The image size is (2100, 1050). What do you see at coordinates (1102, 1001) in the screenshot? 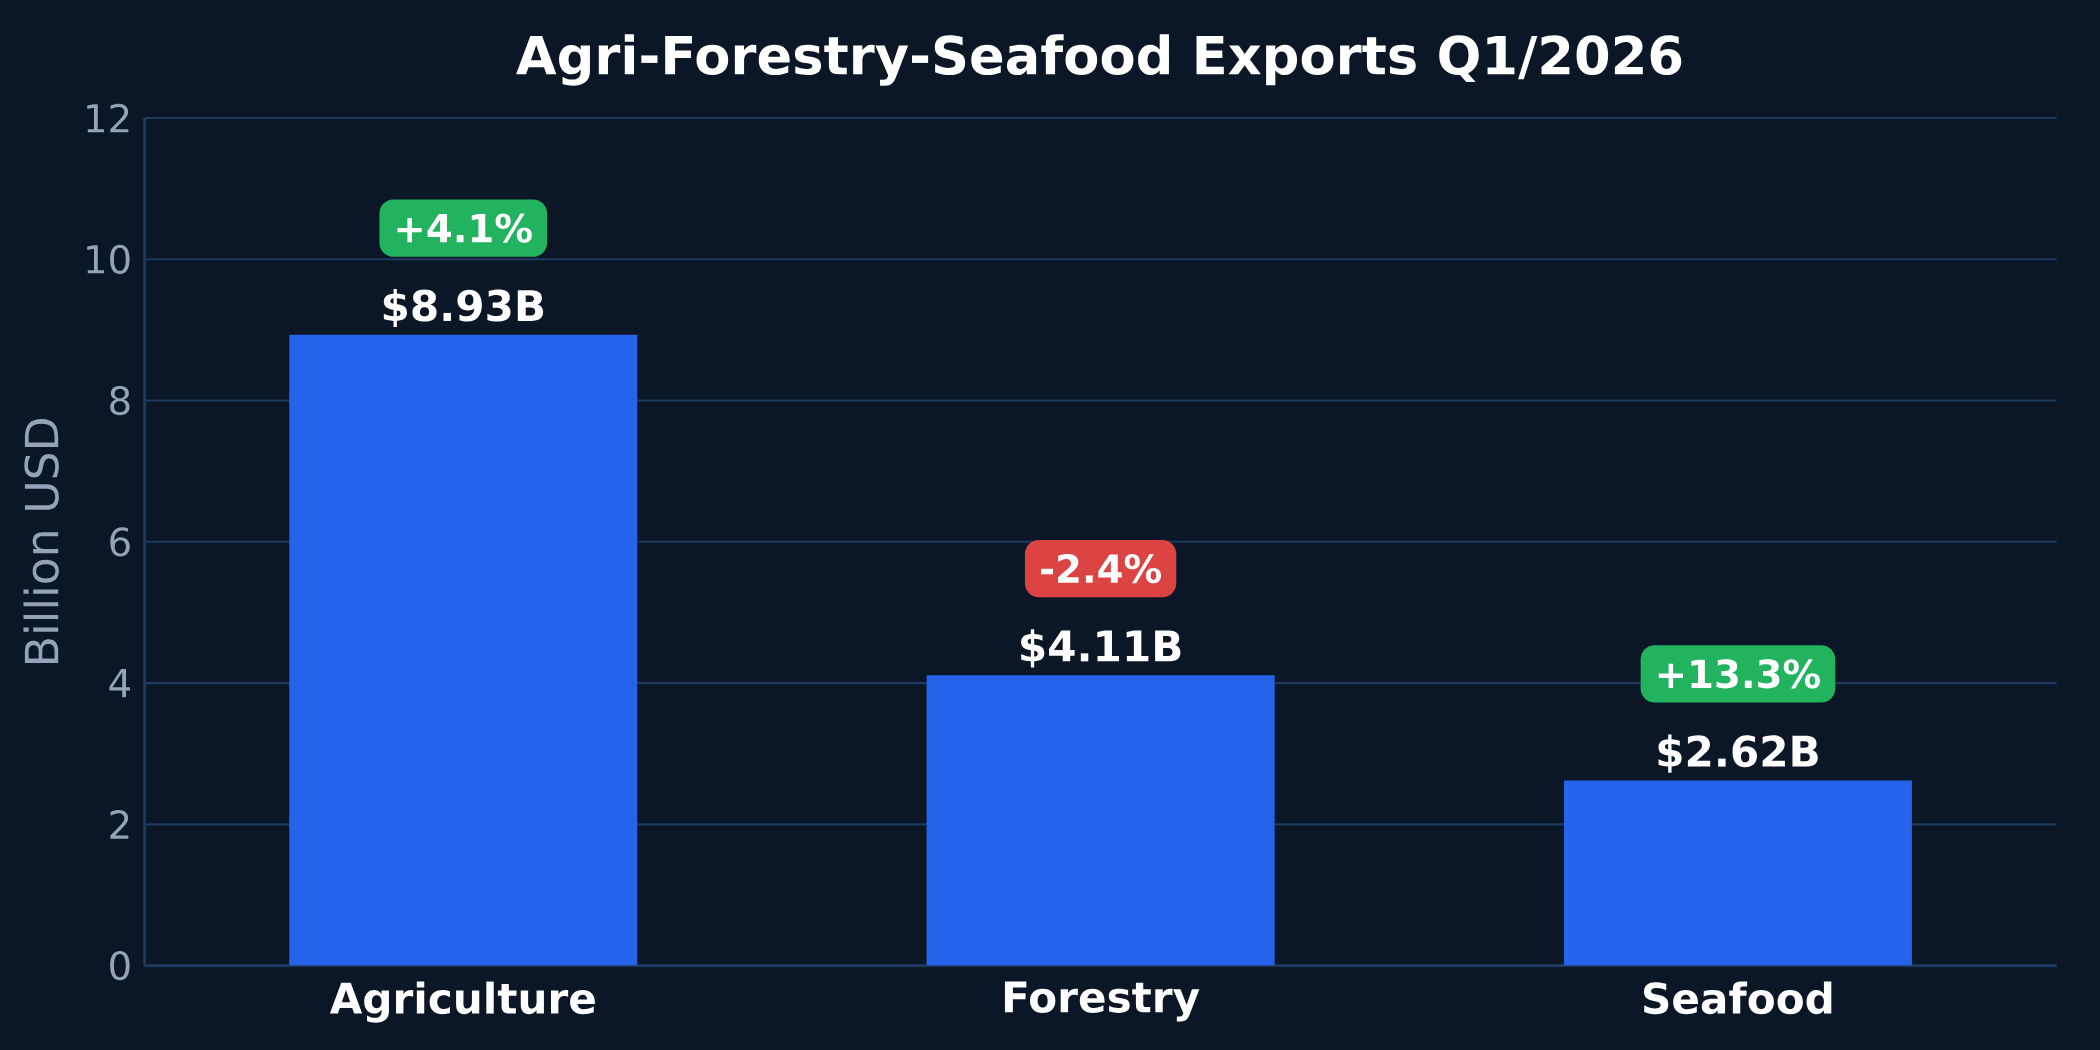
I see `x-tick-label: Forestry` at bounding box center [1102, 1001].